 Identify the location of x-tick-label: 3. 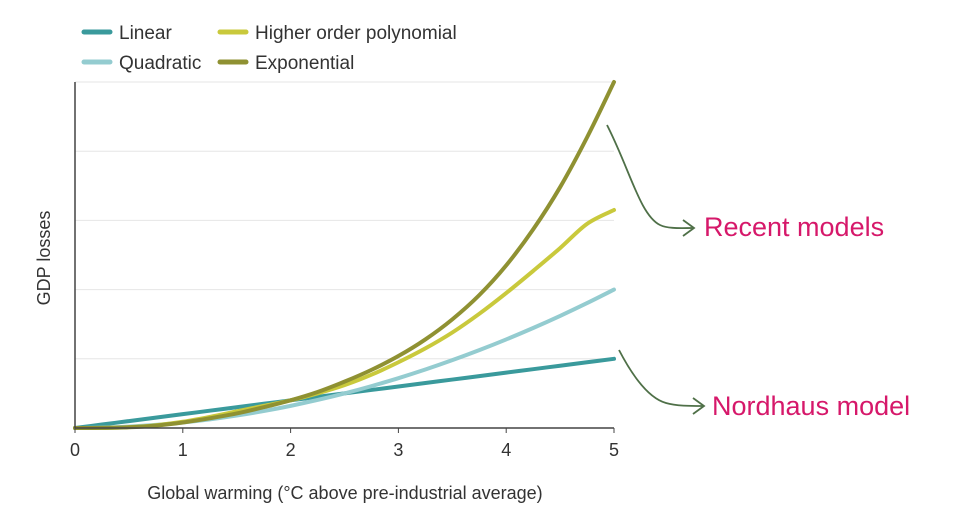
(398, 450).